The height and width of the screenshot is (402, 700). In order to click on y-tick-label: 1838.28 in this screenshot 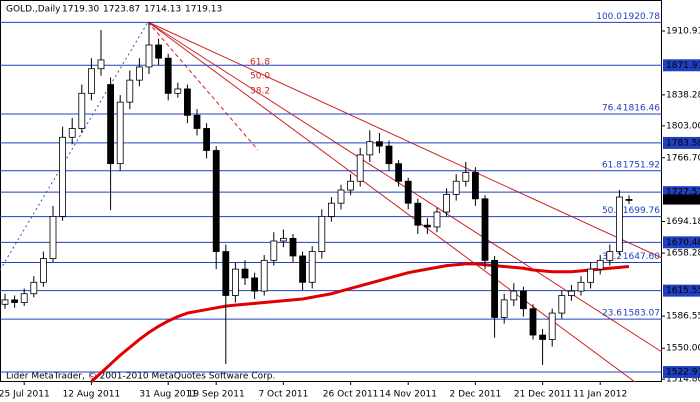, I will do `click(683, 95)`.